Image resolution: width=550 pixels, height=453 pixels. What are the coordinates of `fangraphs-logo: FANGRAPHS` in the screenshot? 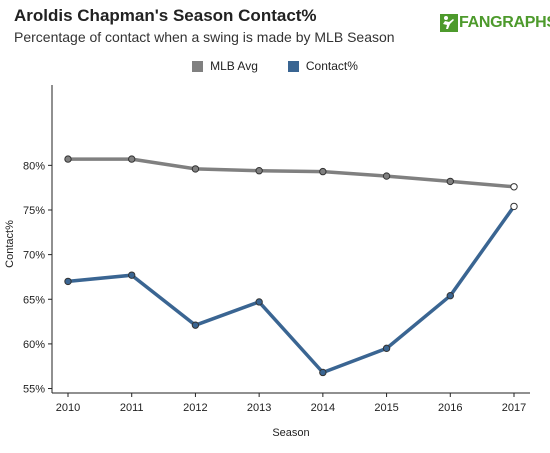 It's located at (495, 23).